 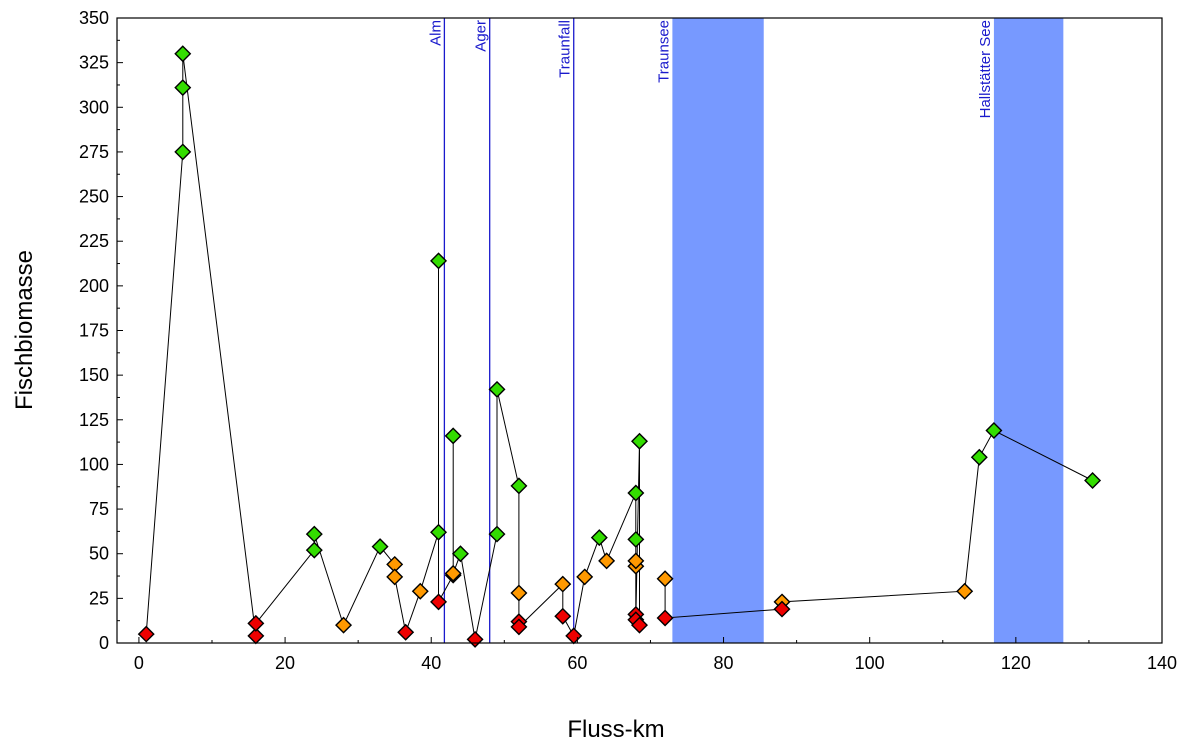 I want to click on y-tick-label-11: 275, so click(x=94, y=152).